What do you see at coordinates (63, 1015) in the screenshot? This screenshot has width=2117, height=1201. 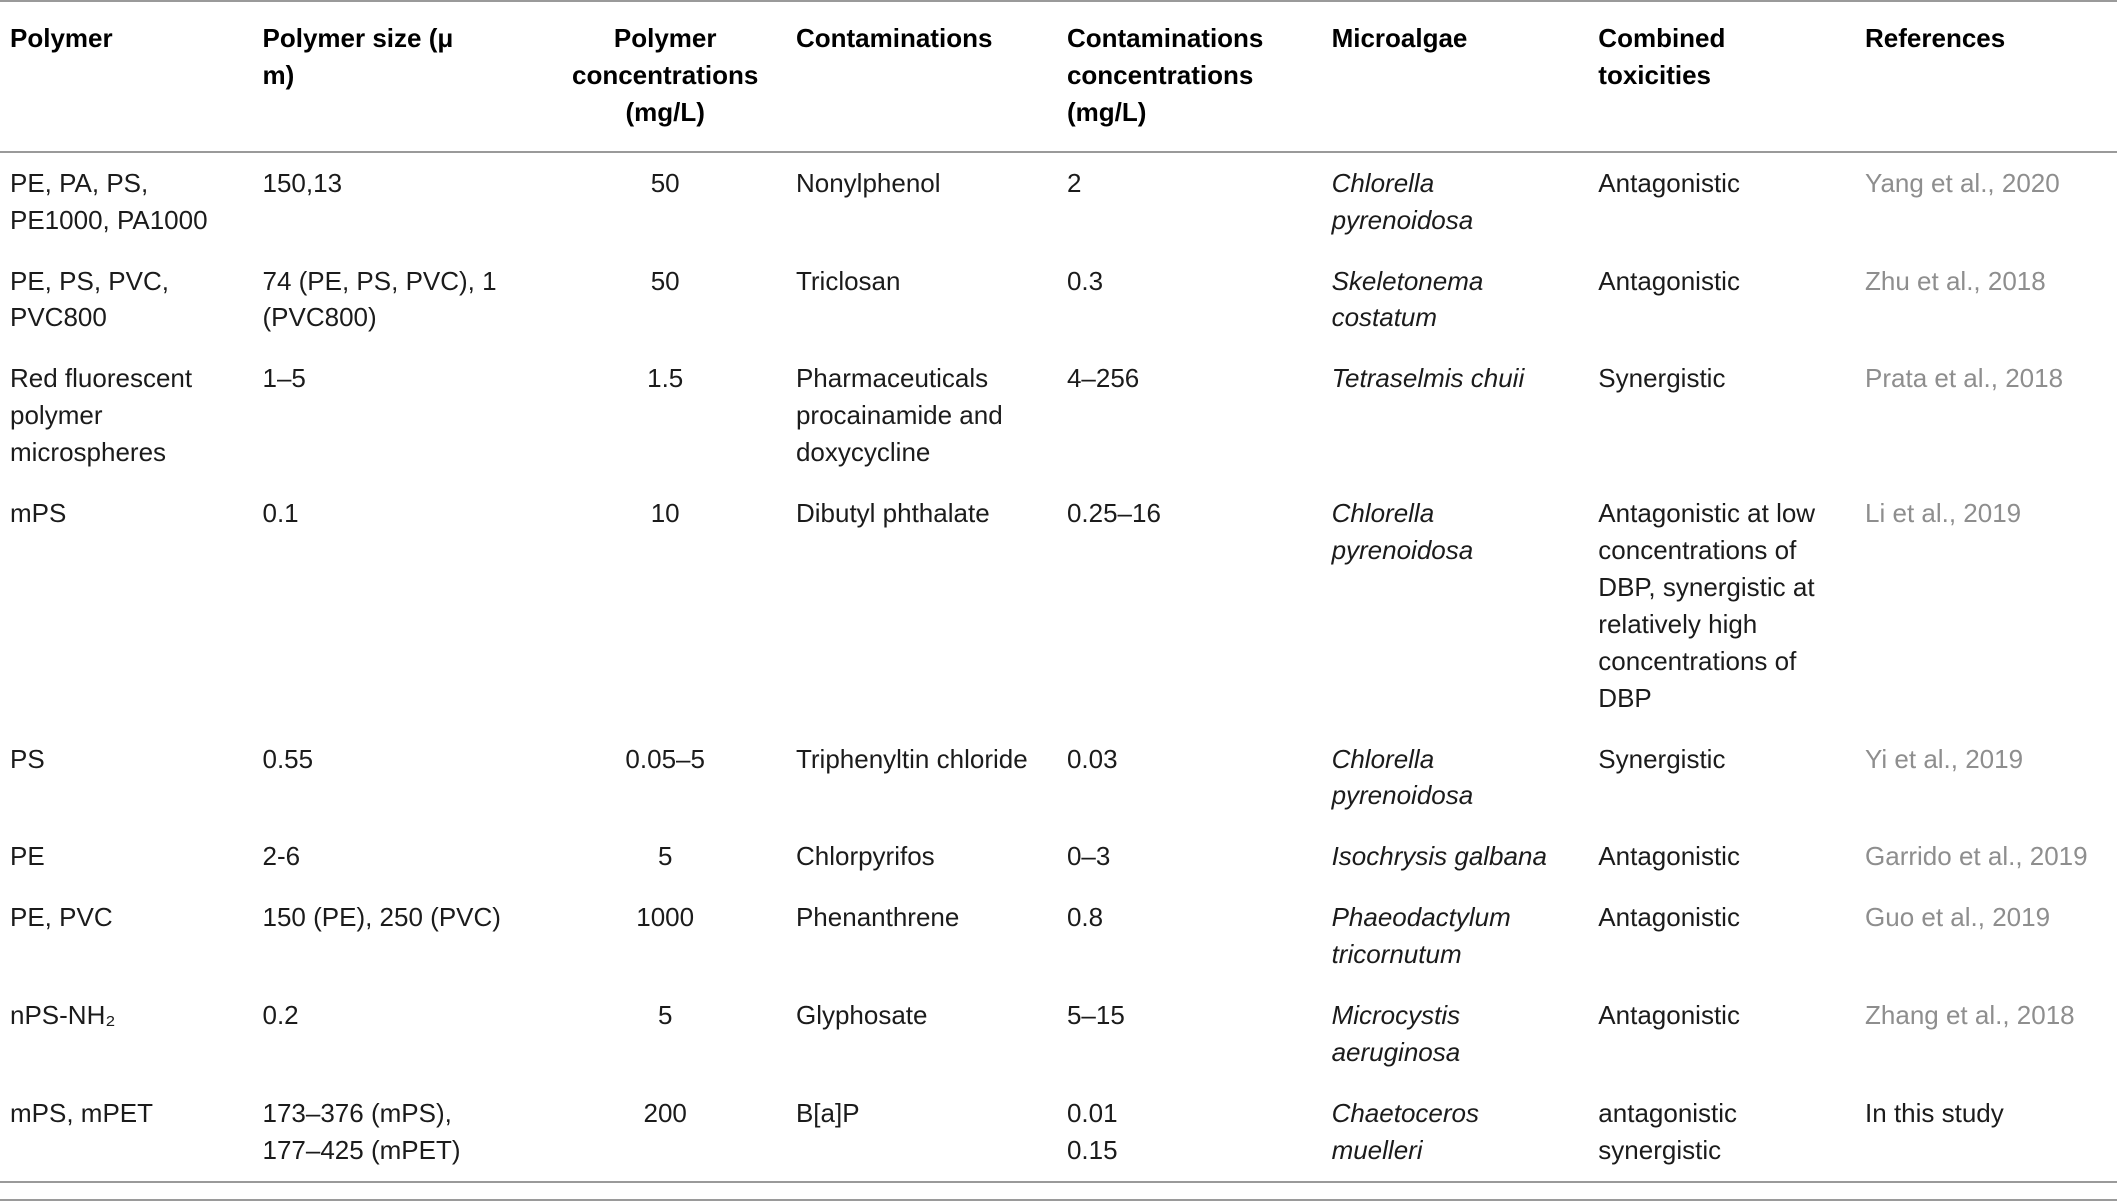 I see `cell-polymer: nPS-NH₂` at bounding box center [63, 1015].